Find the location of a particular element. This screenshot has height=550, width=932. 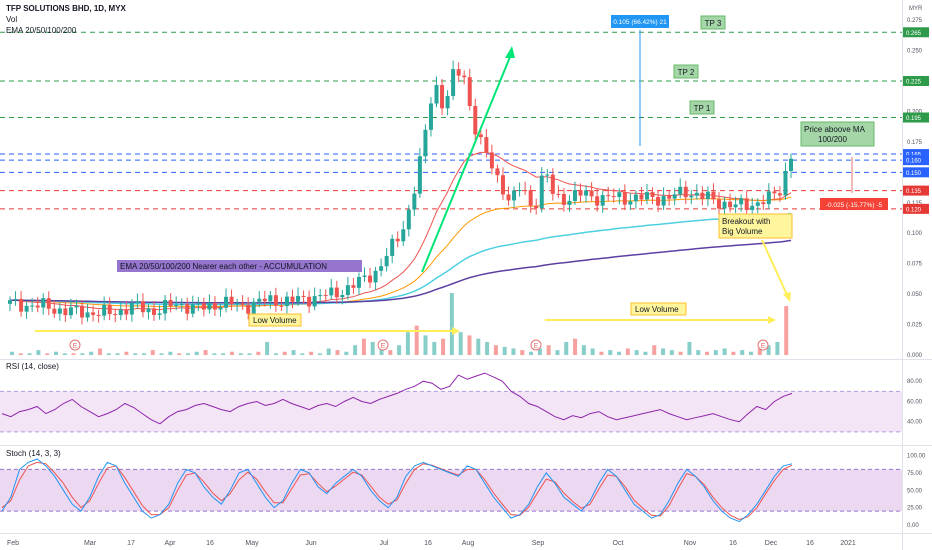

tp1-label: TP 1 is located at coordinates (702, 107).